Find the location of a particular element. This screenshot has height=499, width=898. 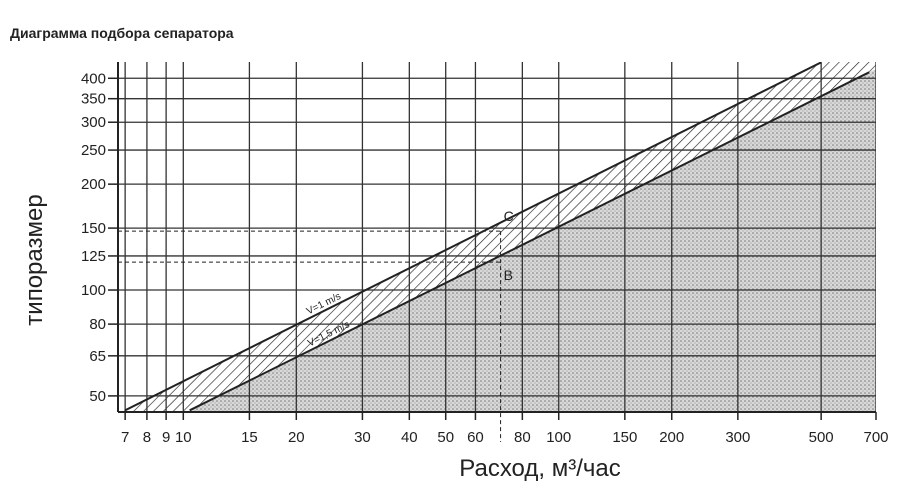

x-tick-label: 9 is located at coordinates (166, 437).